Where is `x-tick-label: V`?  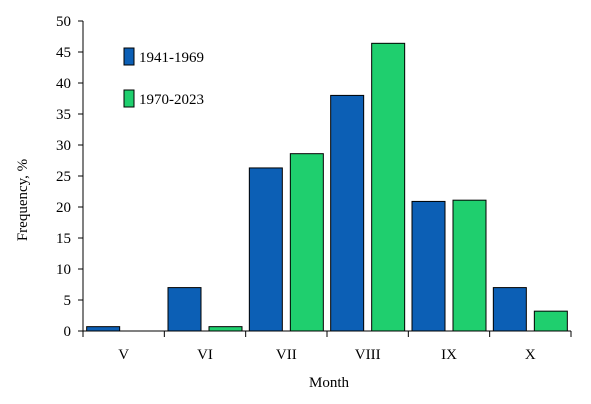
x-tick-label: V is located at coordinates (123, 355).